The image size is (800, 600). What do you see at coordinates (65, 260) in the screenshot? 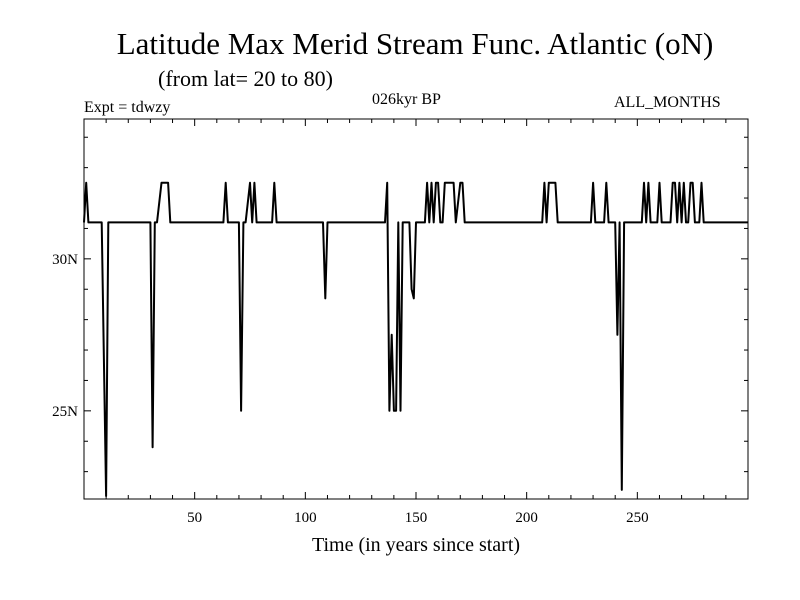
I see `y-tick-label: 30N` at bounding box center [65, 260].